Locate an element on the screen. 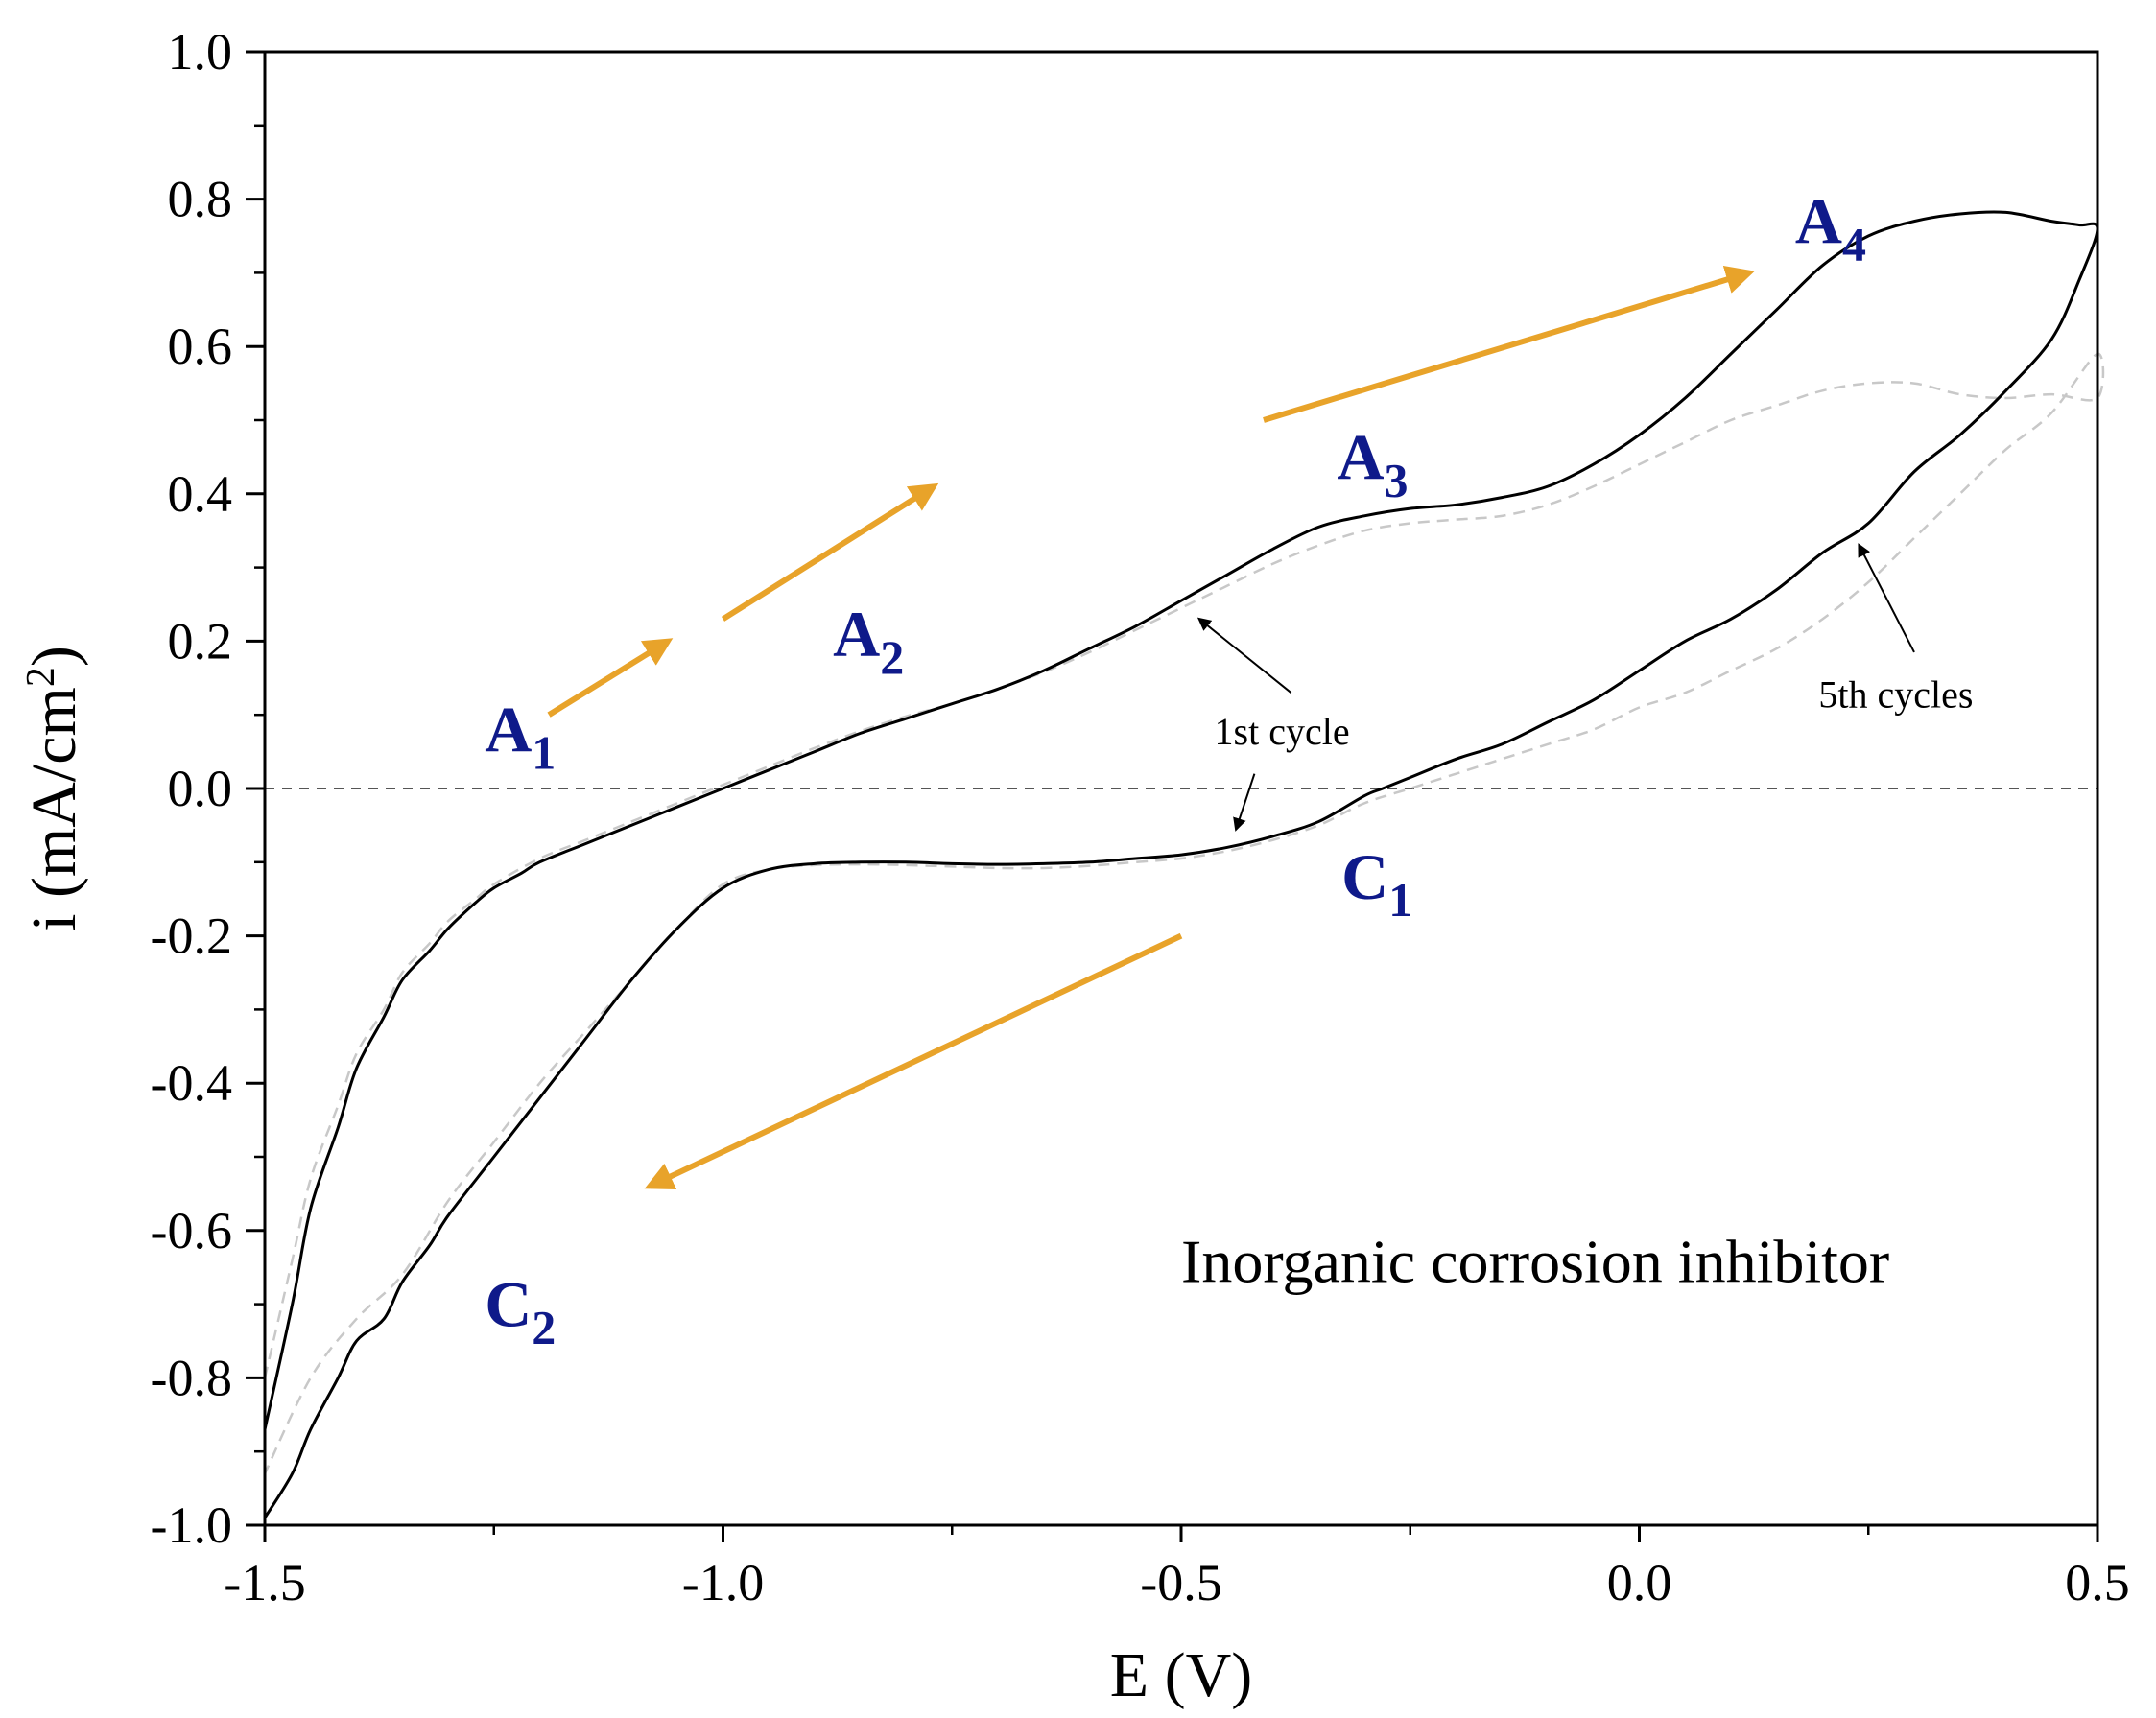 Image resolution: width=2156 pixels, height=1718 pixels. y-tick-label: 0.4 is located at coordinates (200, 494).